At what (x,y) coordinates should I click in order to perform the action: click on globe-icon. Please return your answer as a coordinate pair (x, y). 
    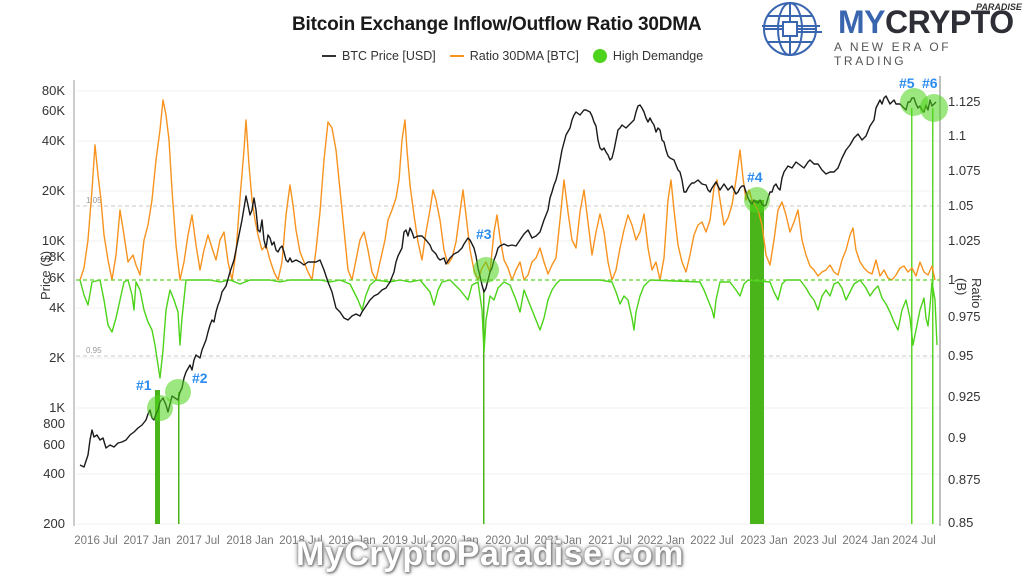
    Looking at the image, I should click on (792, 29).